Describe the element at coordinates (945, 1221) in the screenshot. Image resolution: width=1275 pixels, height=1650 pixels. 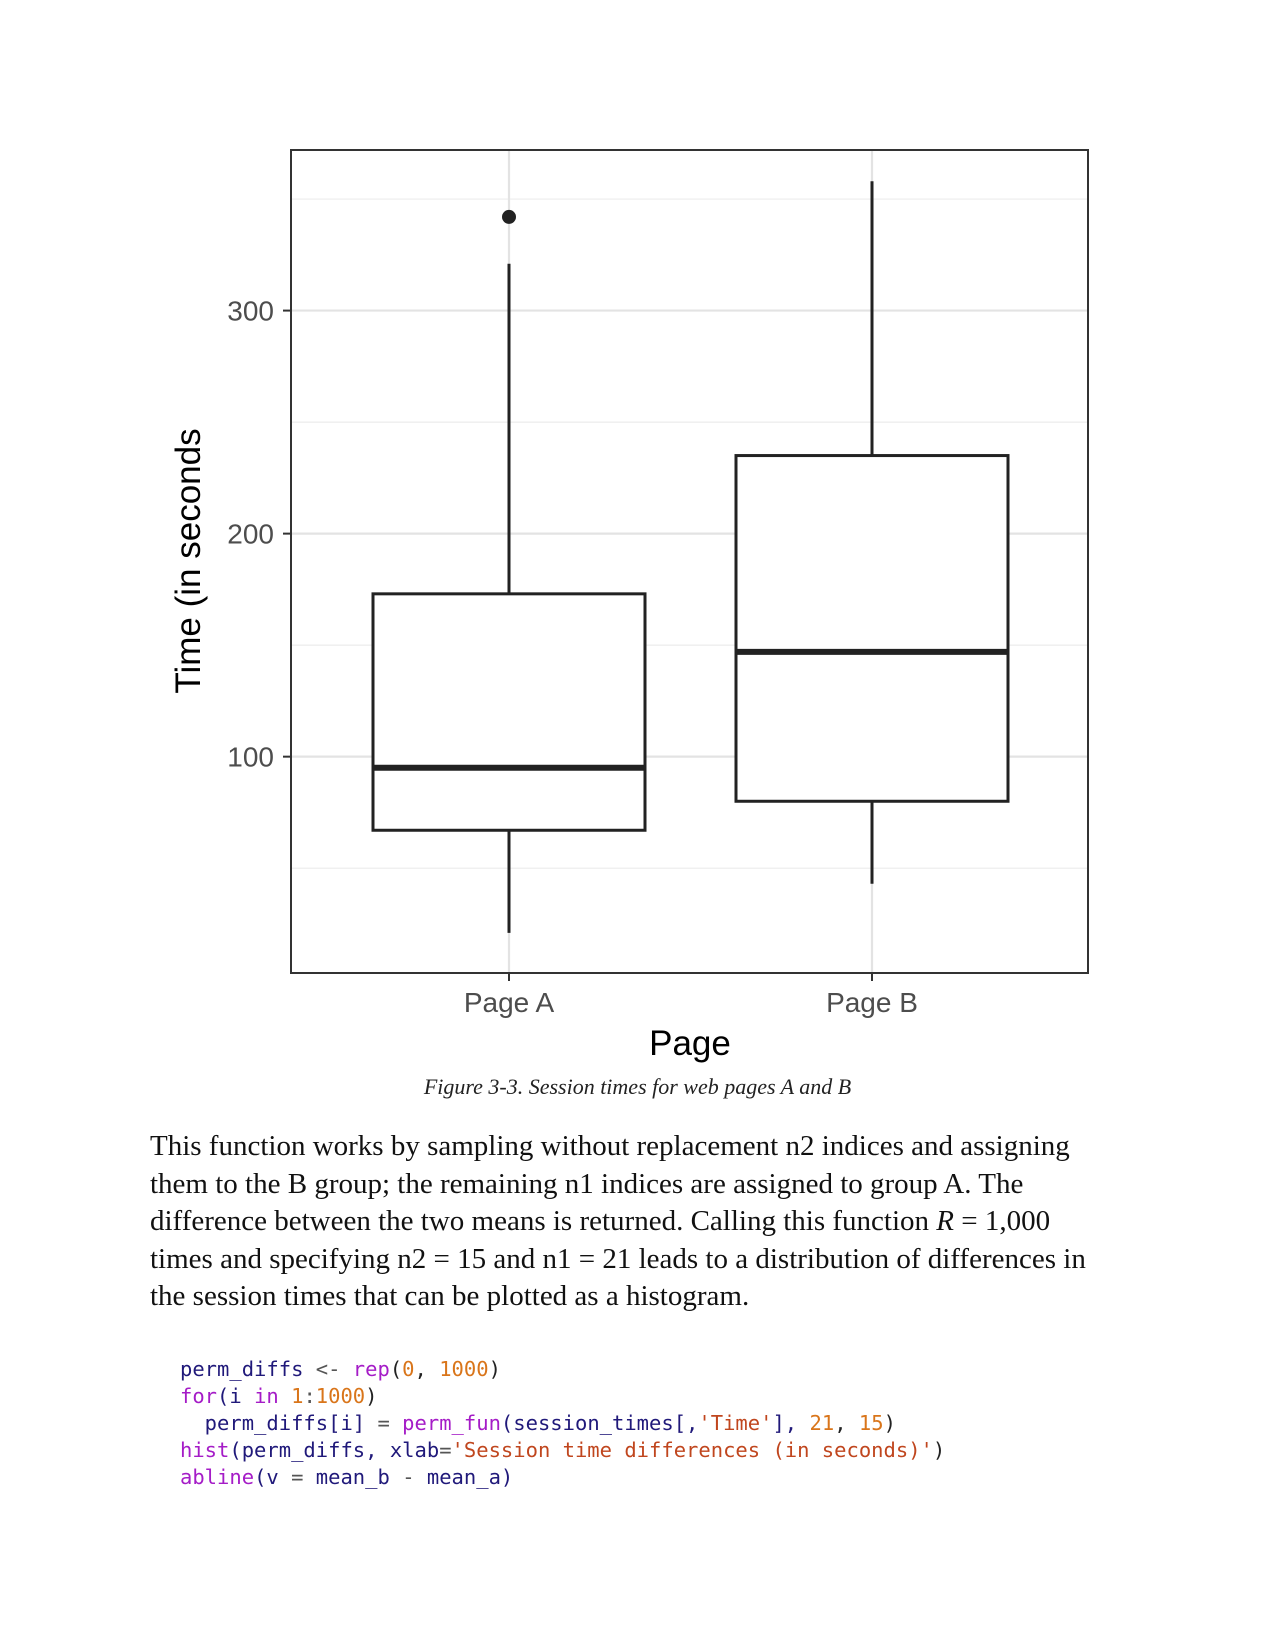
I see `variable-r: R` at that location.